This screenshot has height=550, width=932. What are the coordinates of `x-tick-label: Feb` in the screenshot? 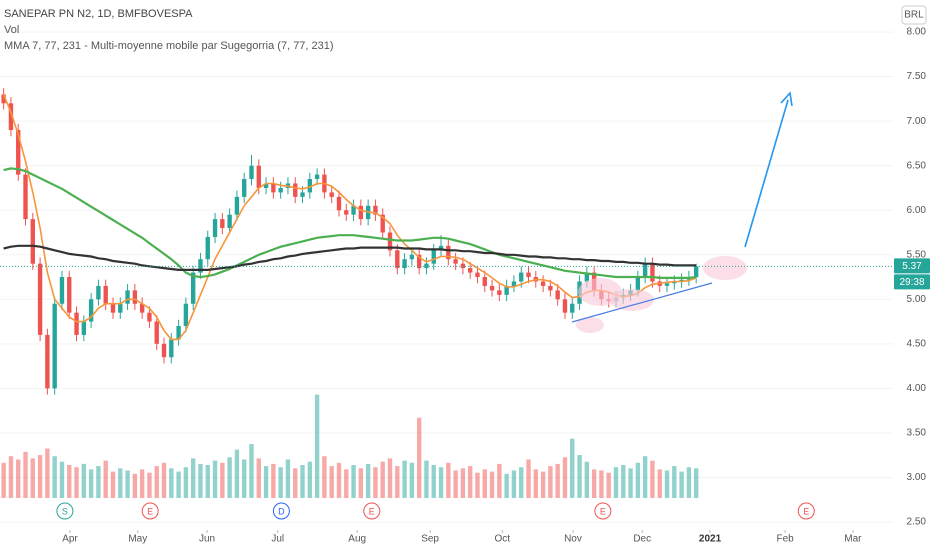 It's located at (785, 539).